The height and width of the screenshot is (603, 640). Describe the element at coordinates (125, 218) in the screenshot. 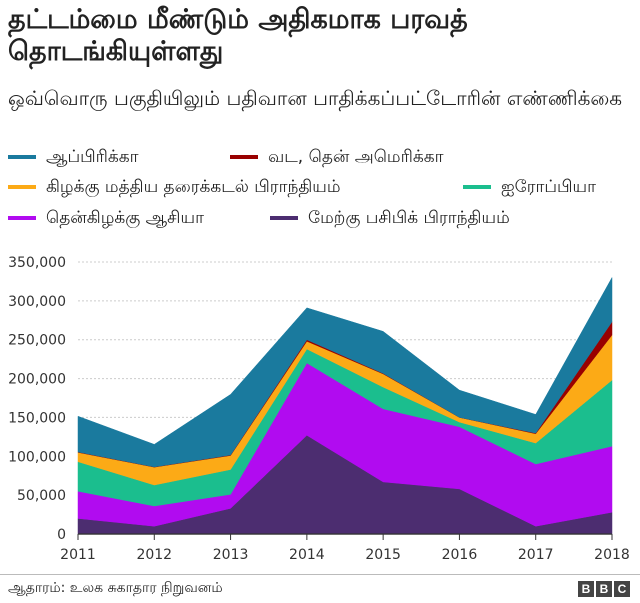

I see `legend-label-southeast-asia: தென்கிழக்கு ஆசியா` at that location.